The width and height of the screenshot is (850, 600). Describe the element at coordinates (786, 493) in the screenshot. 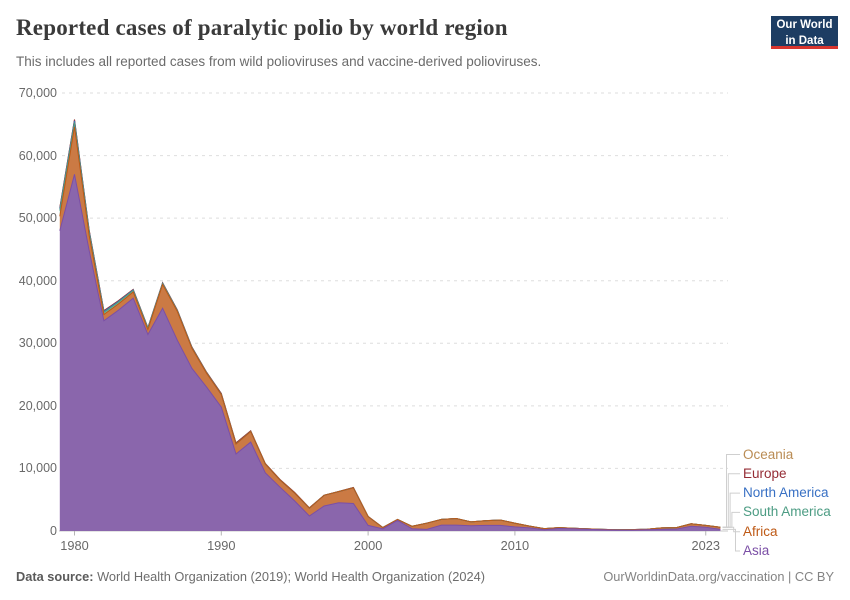

I see `legend-item-north-america: North America` at that location.